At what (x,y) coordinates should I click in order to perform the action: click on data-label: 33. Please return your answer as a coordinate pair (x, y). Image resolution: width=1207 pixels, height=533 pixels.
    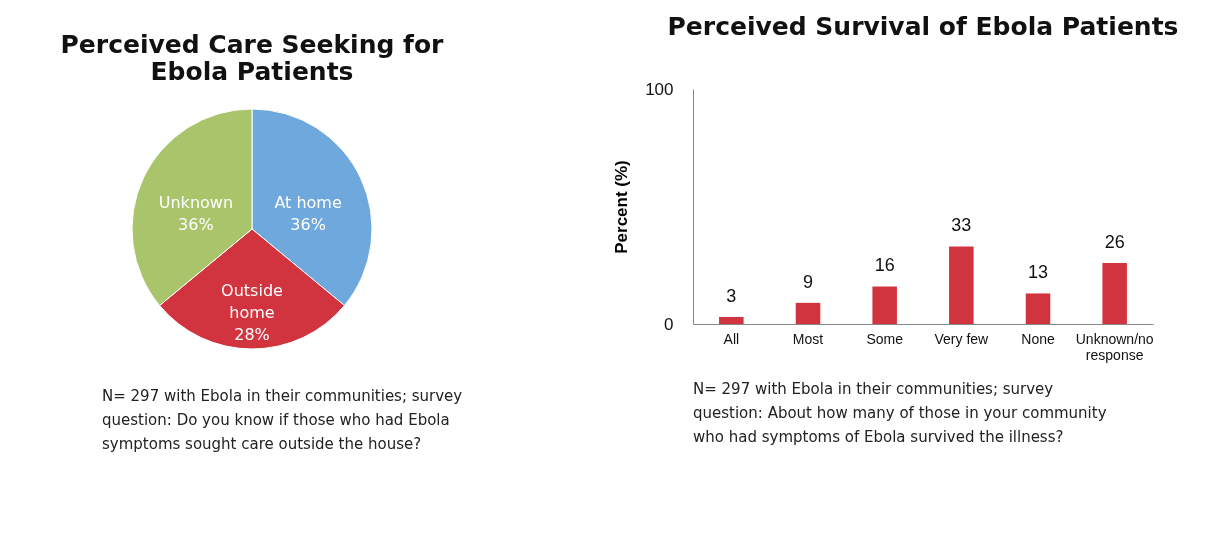
    Looking at the image, I should click on (961, 225).